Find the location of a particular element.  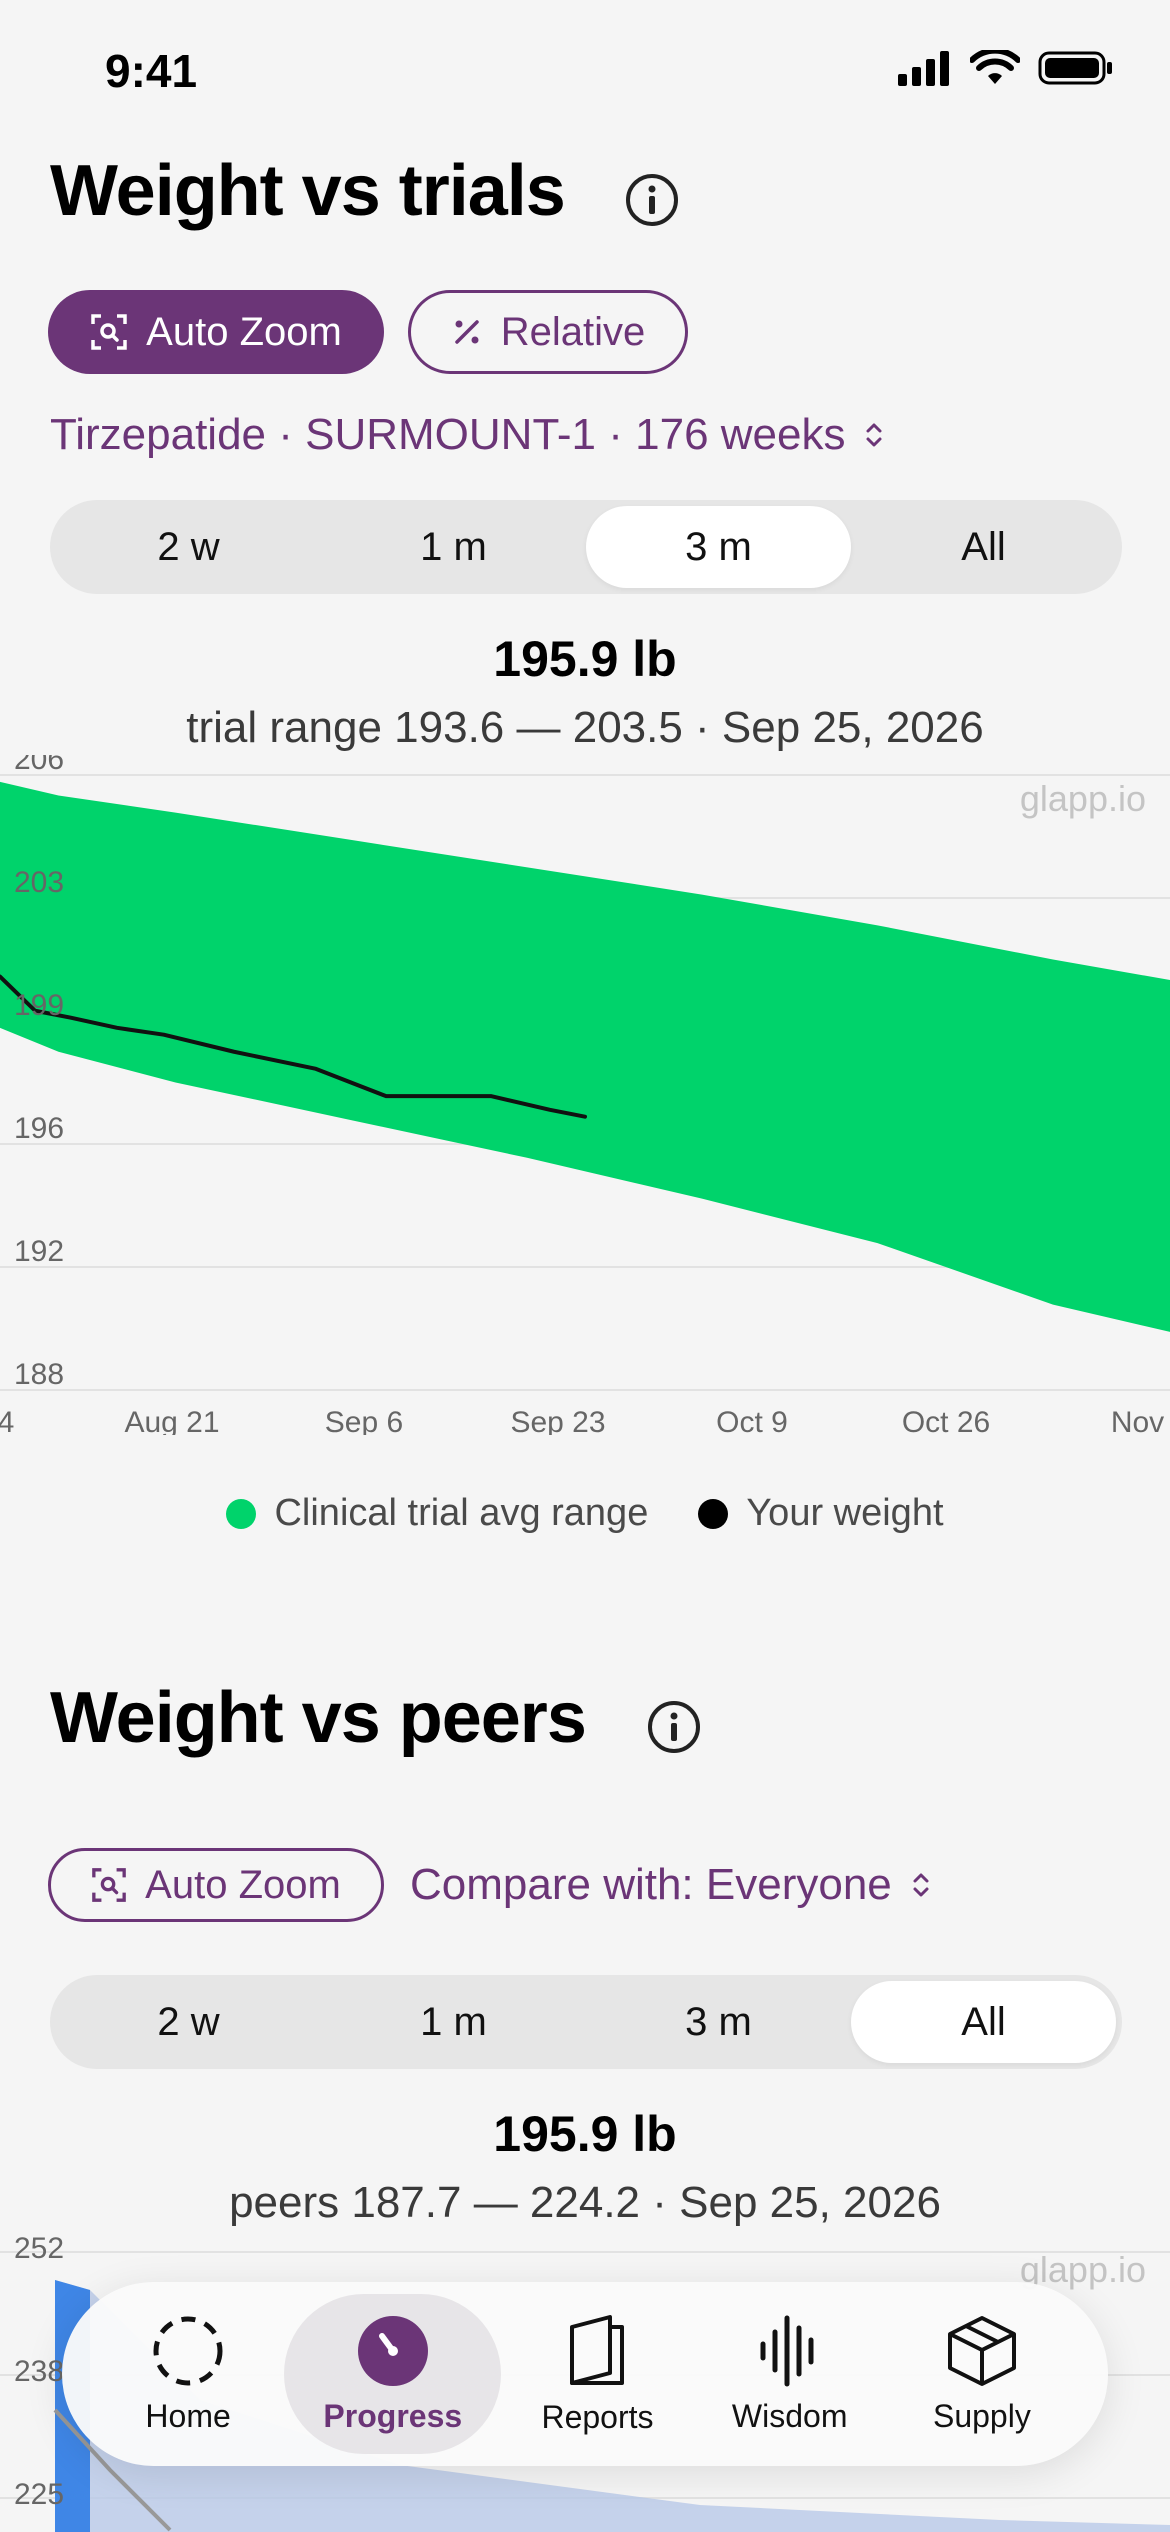

y-tick-label: 225 is located at coordinates (39, 2494).